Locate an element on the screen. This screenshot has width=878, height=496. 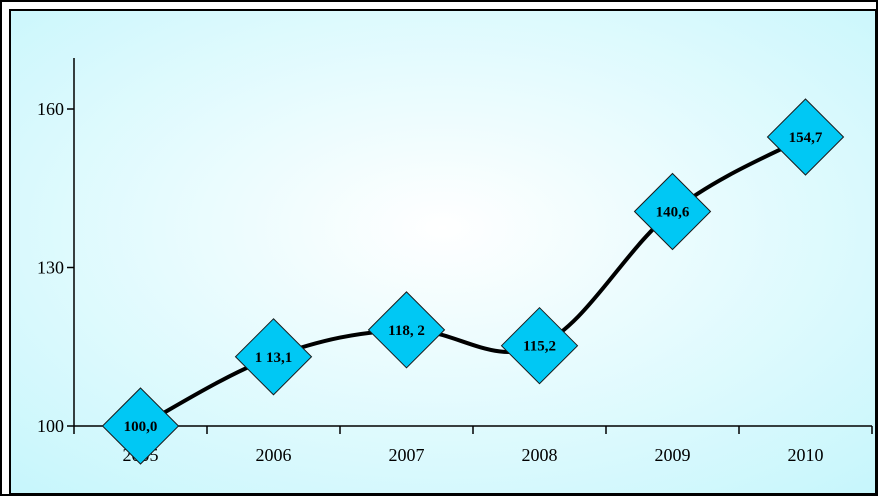
data-label: 100,0 is located at coordinates (141, 427).